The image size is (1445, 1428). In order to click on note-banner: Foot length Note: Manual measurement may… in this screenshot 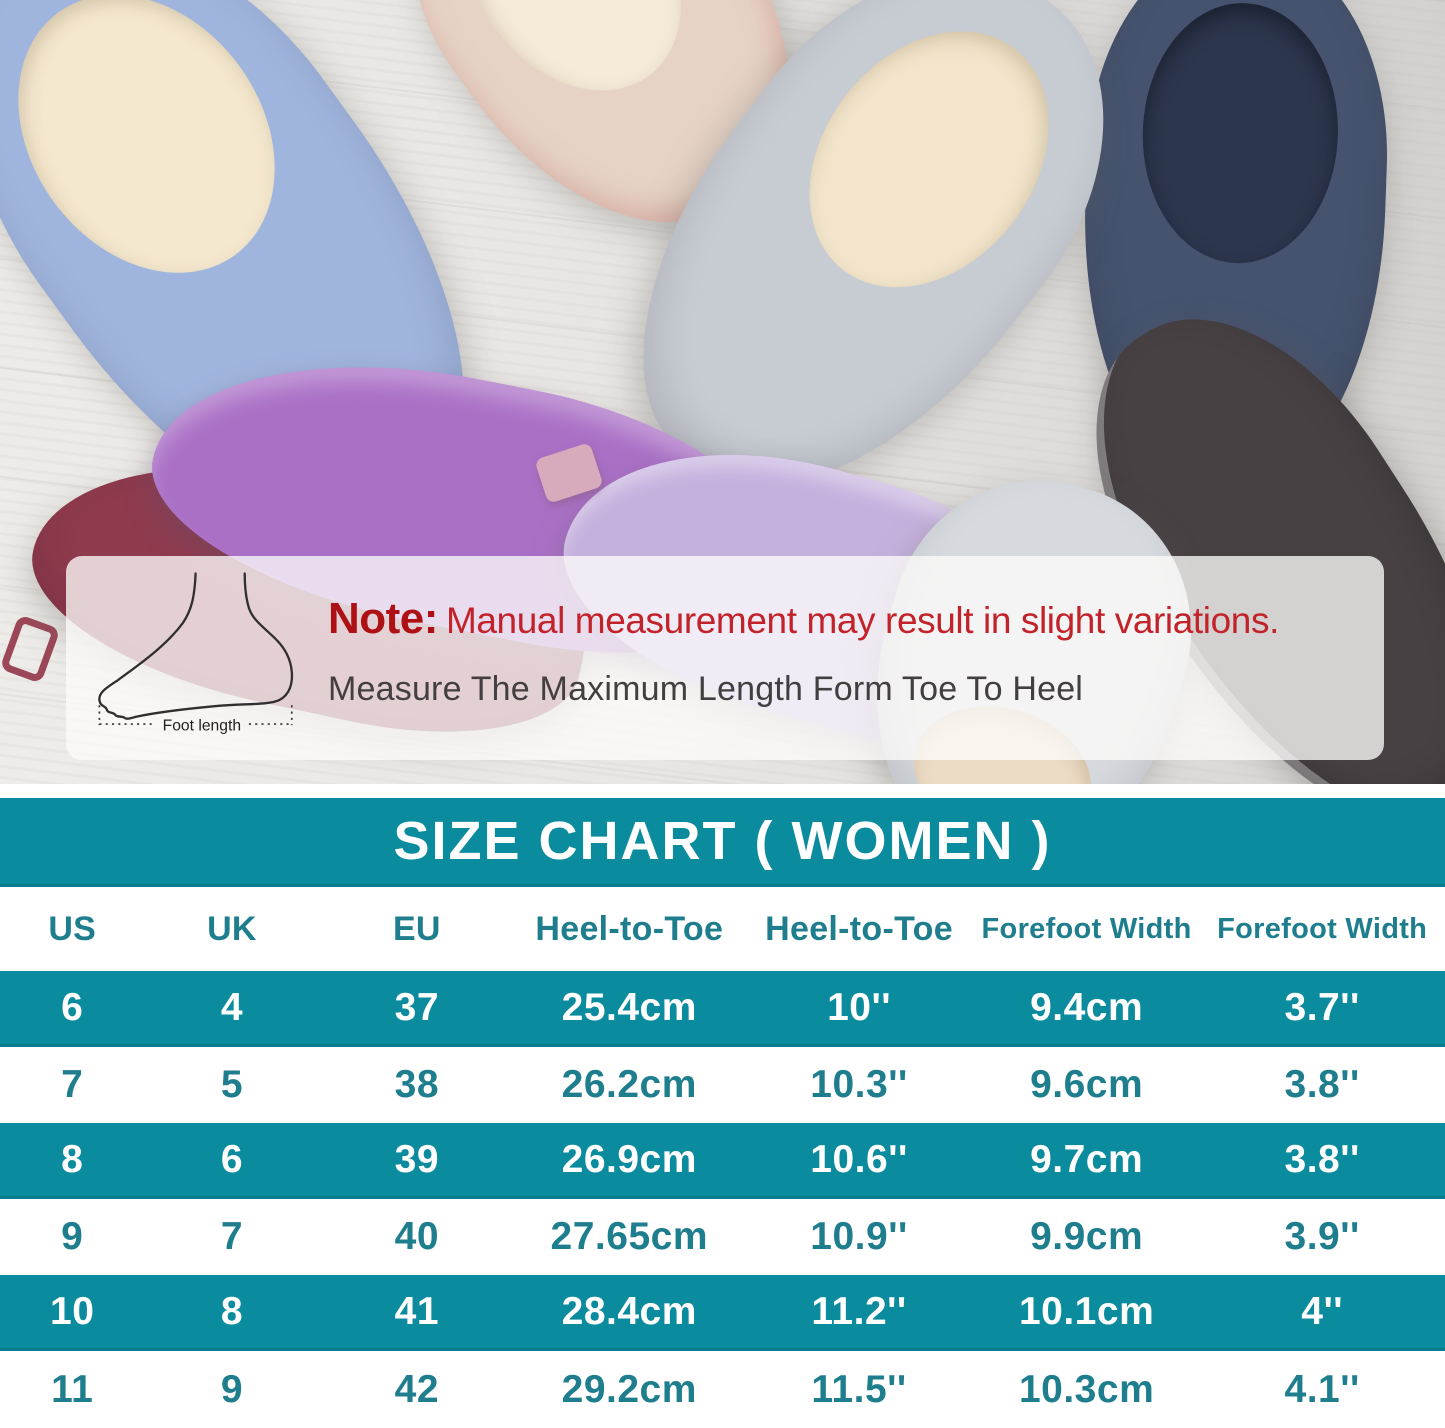, I will do `click(725, 658)`.